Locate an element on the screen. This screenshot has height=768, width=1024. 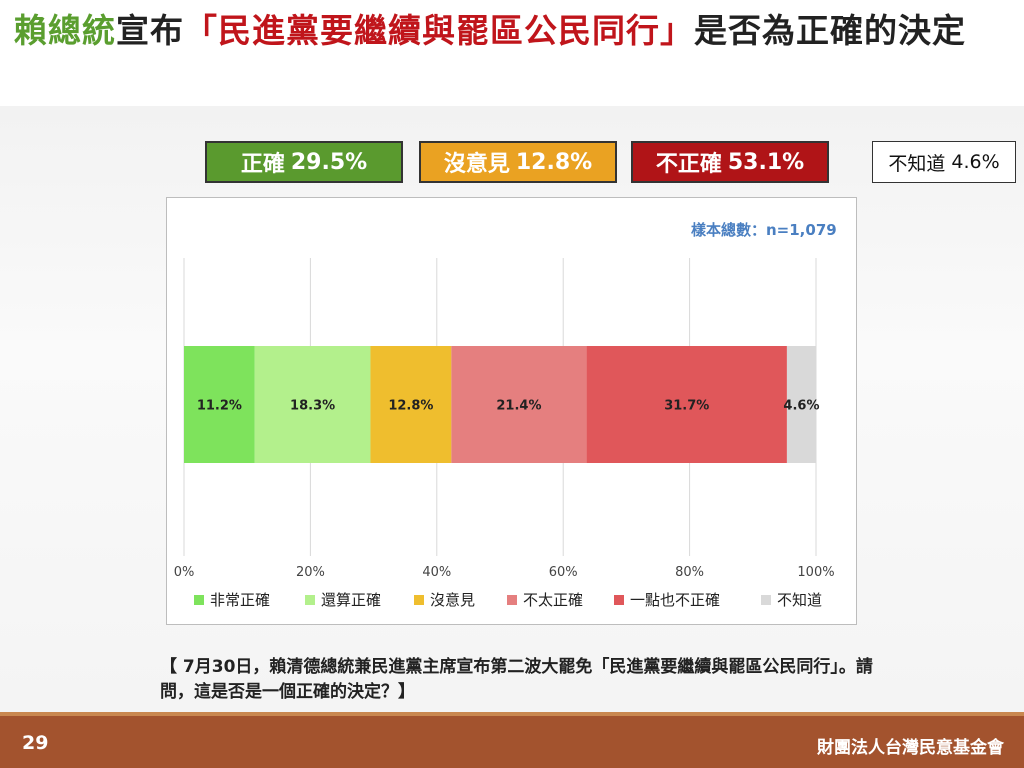
bar-data-label: 21.4% is located at coordinates (518, 406).